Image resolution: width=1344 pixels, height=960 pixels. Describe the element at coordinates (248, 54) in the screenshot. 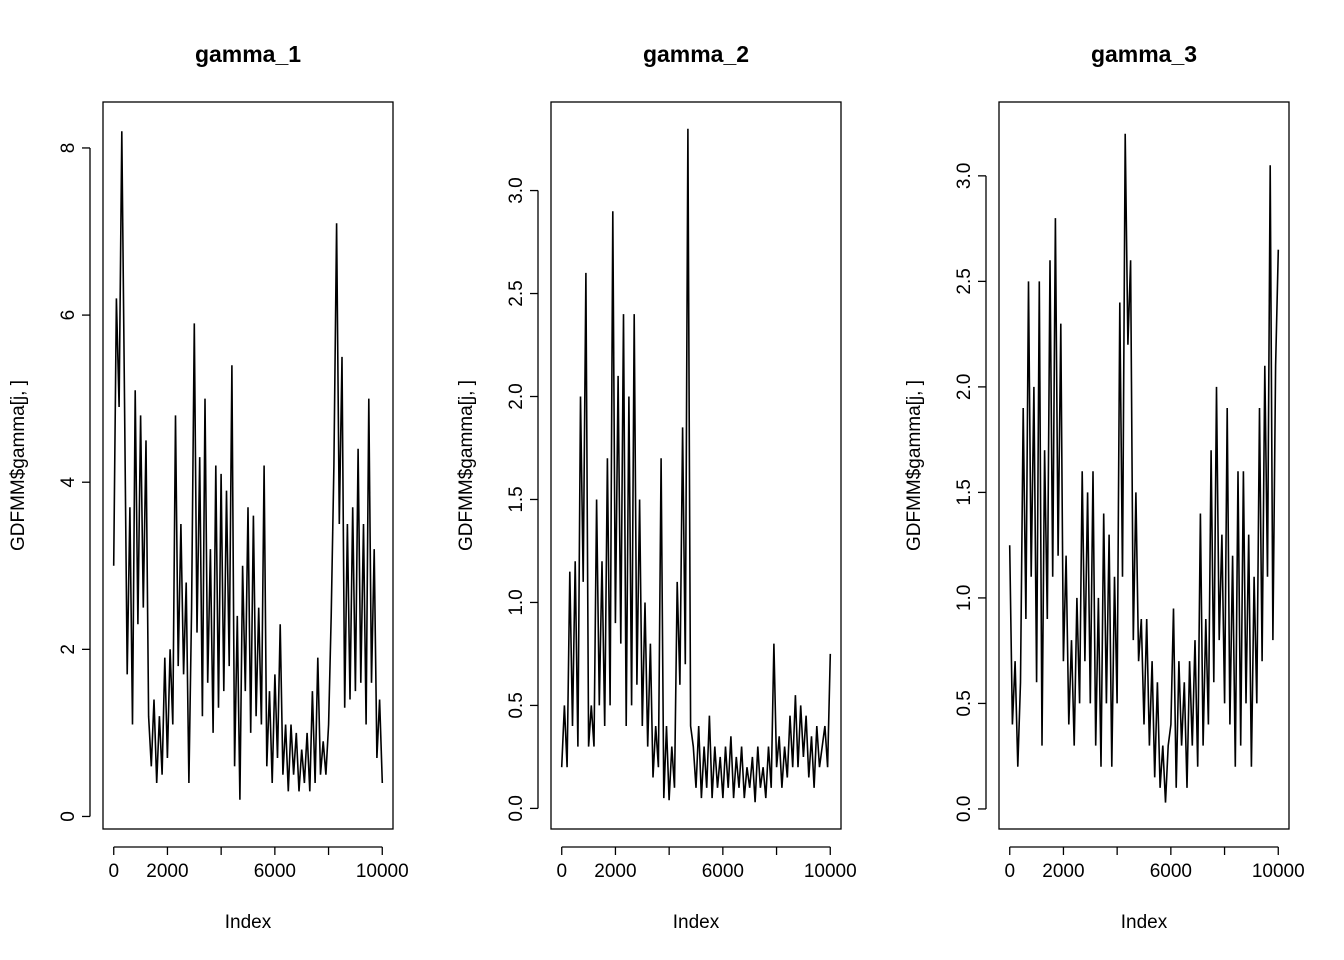

I see `chart-title: gamma_1` at that location.